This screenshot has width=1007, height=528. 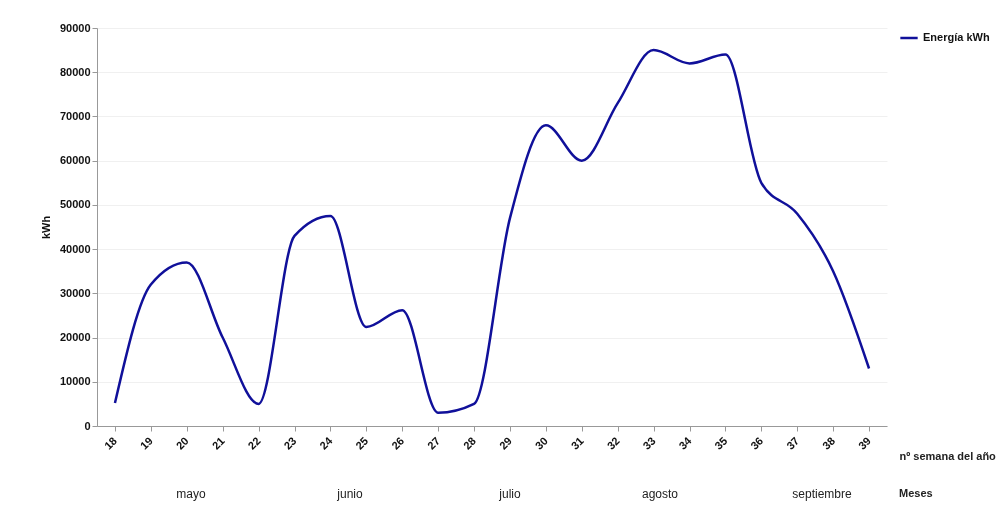 I want to click on x-tick-label: 25, so click(x=362, y=443).